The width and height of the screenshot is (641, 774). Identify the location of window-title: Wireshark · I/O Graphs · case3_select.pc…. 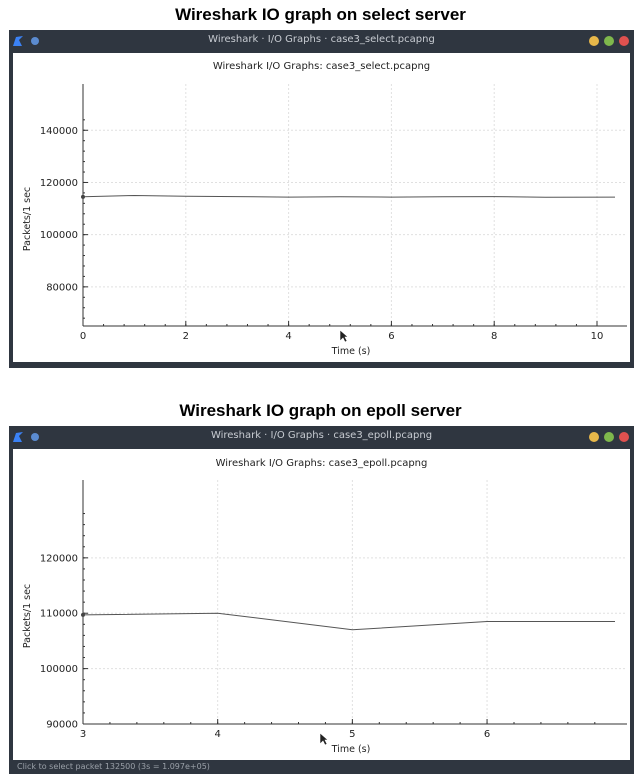
(321, 39).